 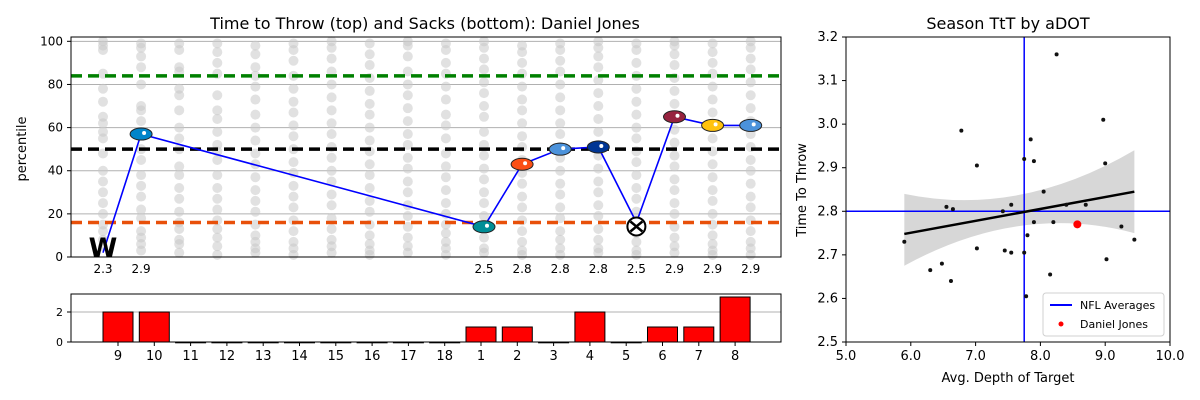 I want to click on week-label: 14, so click(x=299, y=356).